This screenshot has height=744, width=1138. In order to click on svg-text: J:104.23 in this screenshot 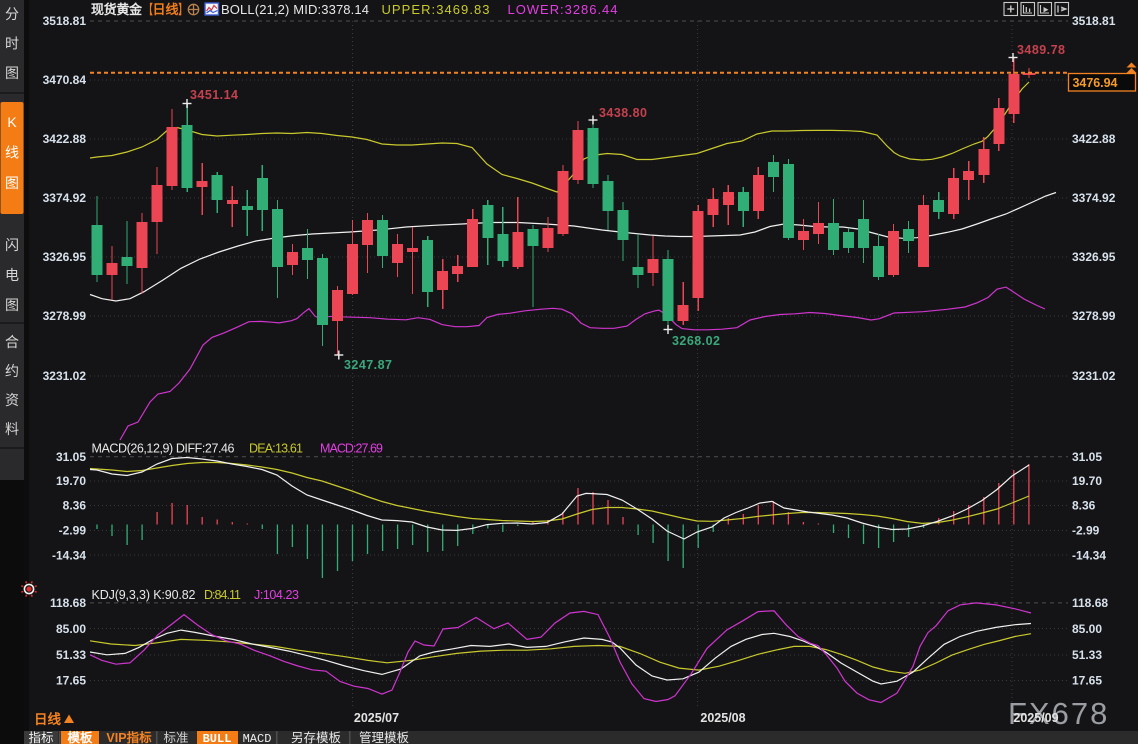, I will do `click(276, 595)`.